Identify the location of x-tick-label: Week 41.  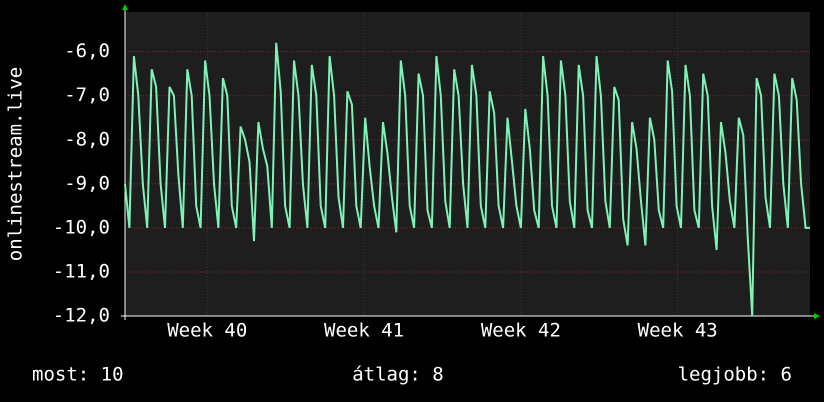
(364, 331).